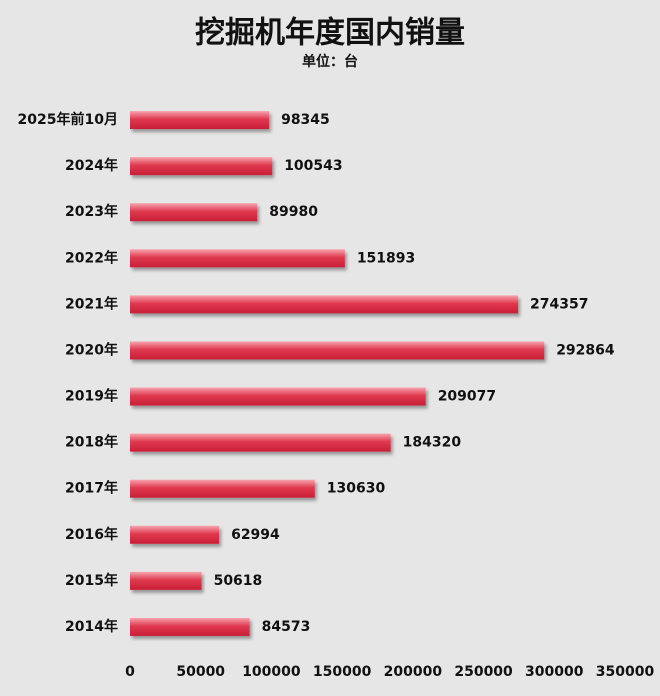  Describe the element at coordinates (467, 397) in the screenshot. I see `value-label: 209077` at that location.